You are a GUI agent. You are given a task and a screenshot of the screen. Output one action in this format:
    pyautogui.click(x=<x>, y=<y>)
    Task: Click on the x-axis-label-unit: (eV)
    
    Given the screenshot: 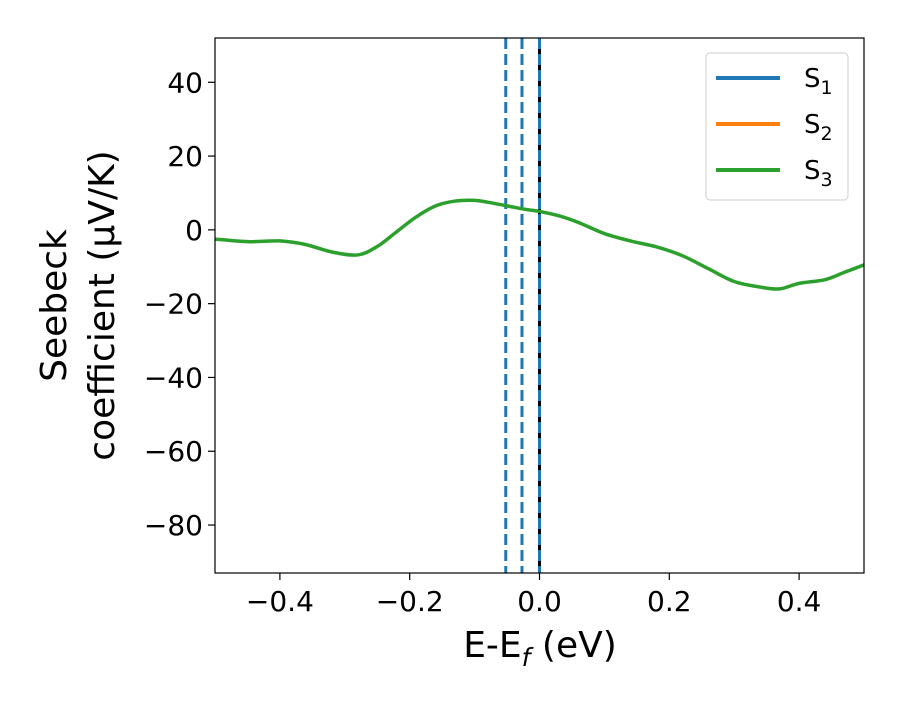 What is the action you would take?
    pyautogui.click(x=573, y=645)
    